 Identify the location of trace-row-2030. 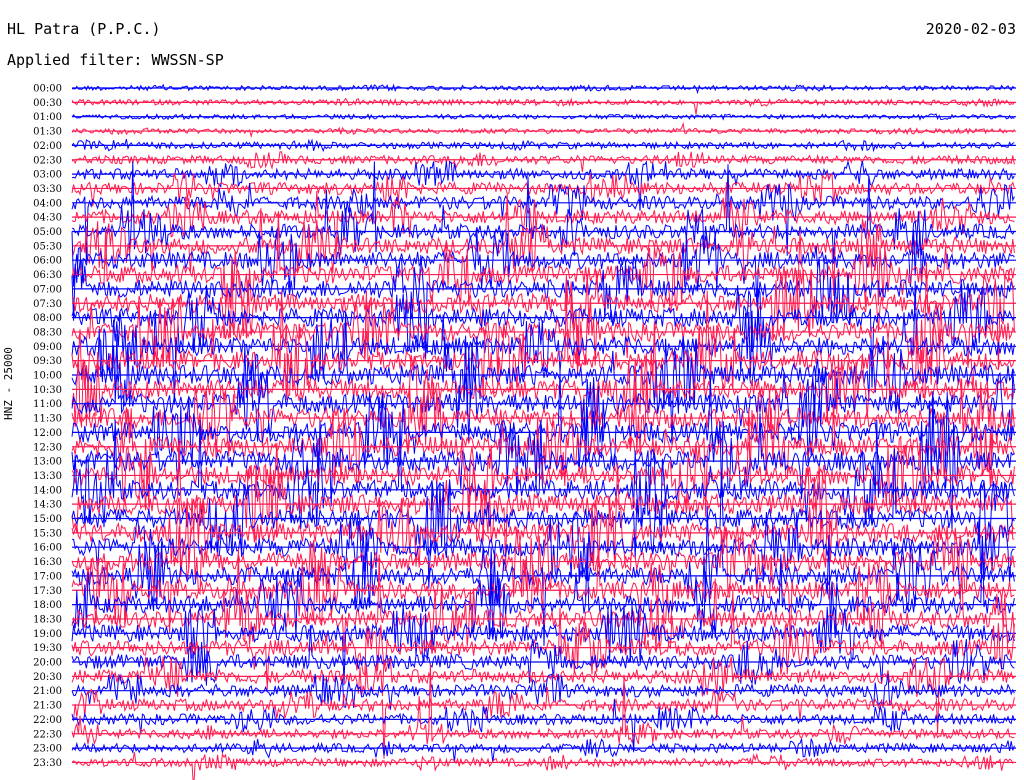
(543, 695).